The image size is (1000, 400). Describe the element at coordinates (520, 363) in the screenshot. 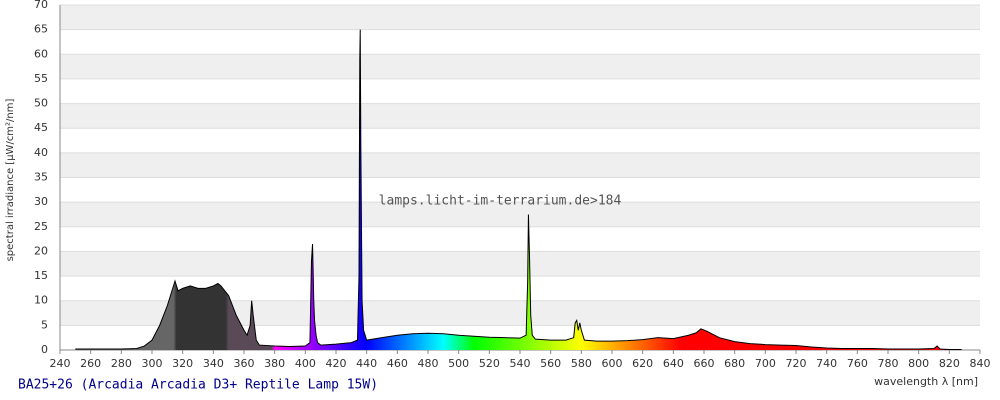

I see `x-tick-label: 540` at that location.